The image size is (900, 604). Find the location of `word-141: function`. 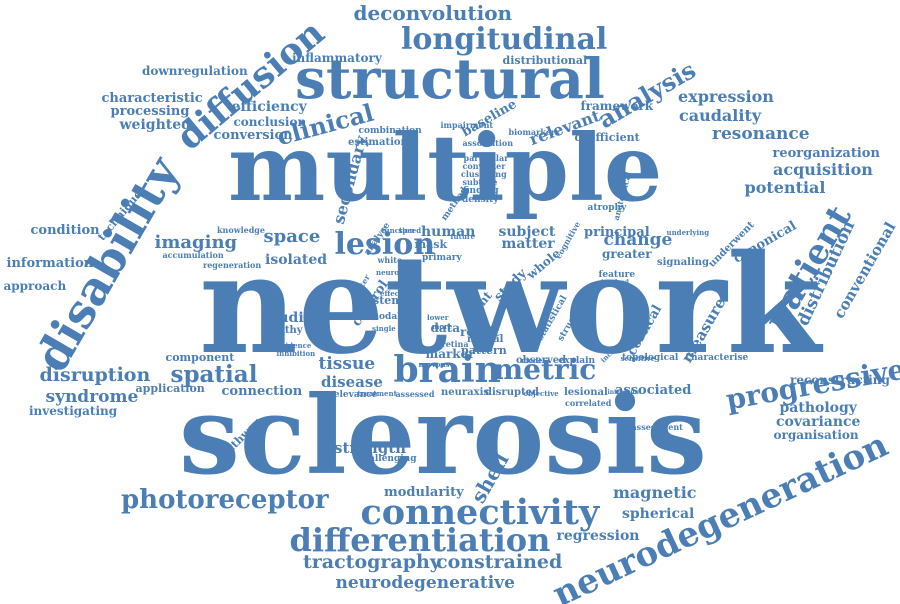

word-141: function is located at coordinates (398, 230).